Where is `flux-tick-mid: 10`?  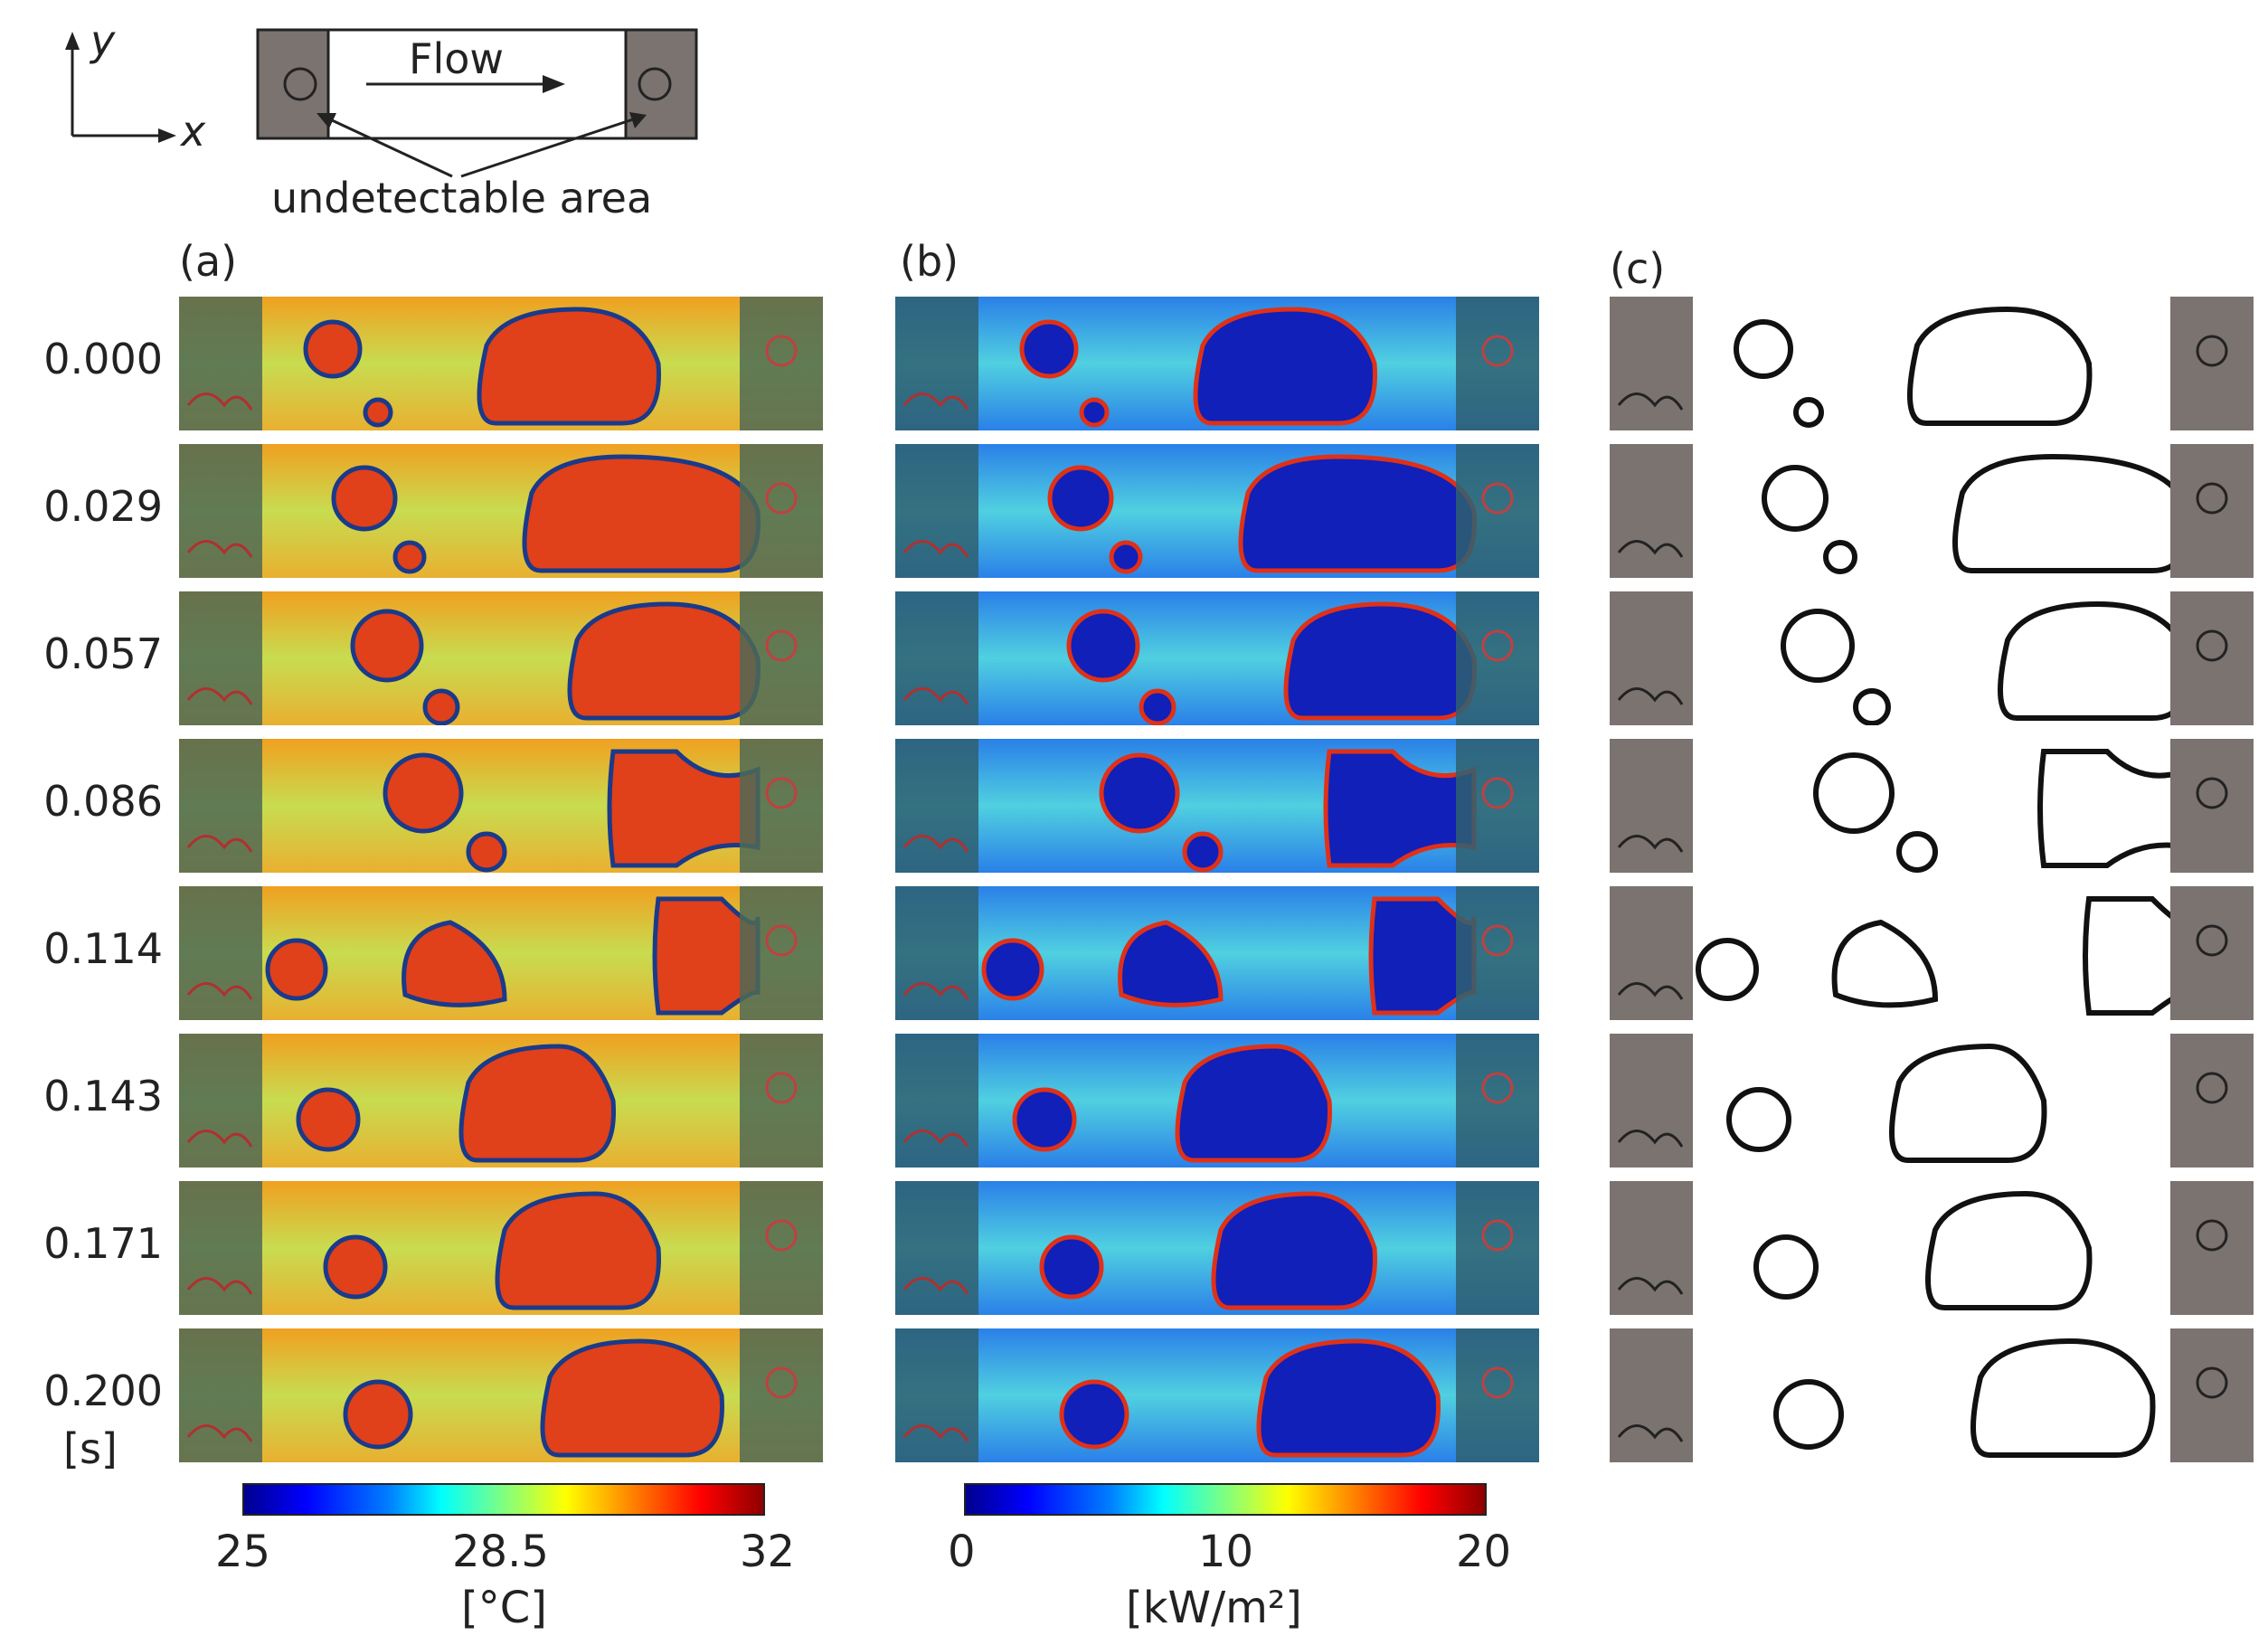 flux-tick-mid: 10 is located at coordinates (1226, 1552).